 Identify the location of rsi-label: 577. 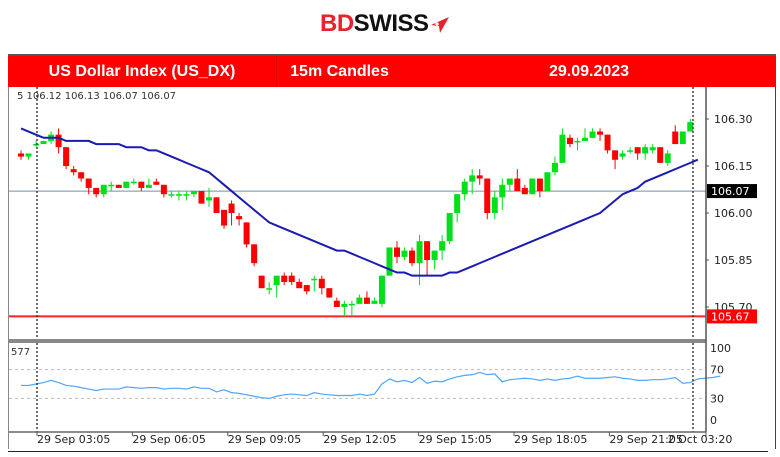
(20, 352).